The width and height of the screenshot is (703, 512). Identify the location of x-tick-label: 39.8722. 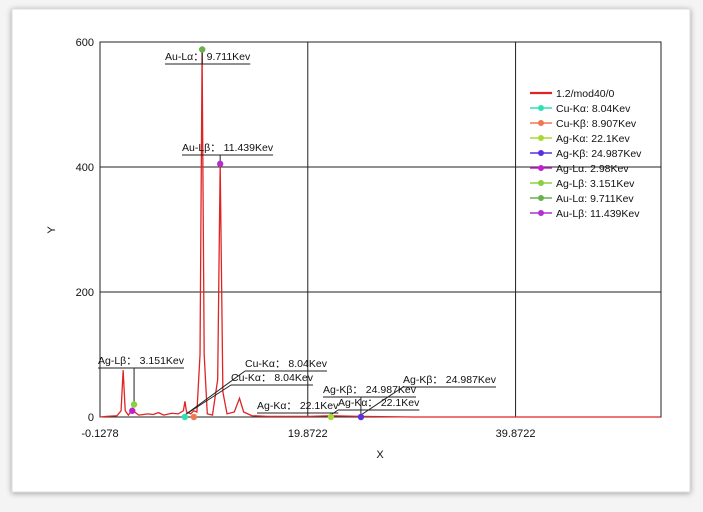
(516, 434).